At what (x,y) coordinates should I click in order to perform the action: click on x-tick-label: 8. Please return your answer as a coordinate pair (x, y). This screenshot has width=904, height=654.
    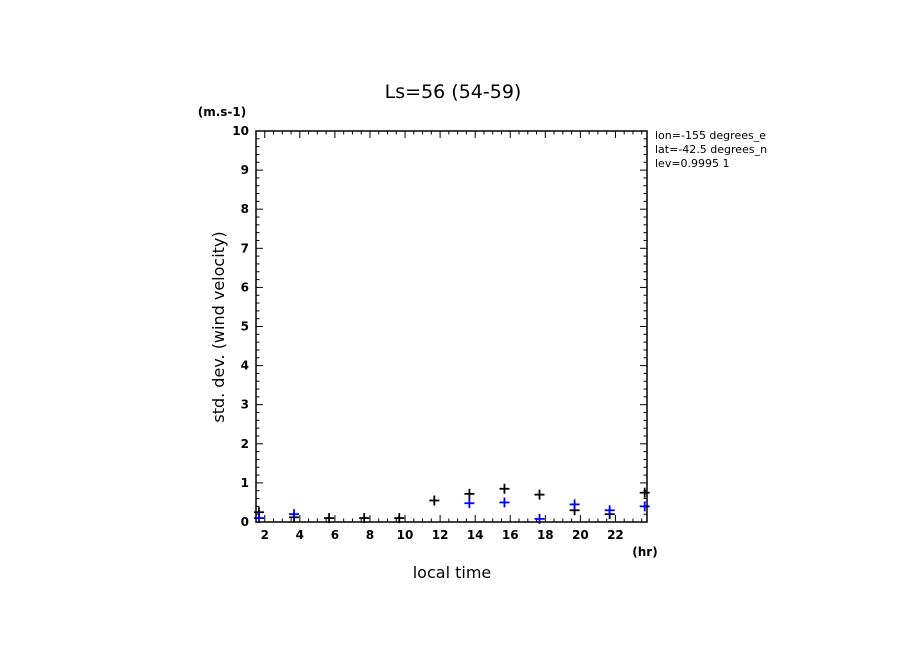
    Looking at the image, I should click on (370, 535).